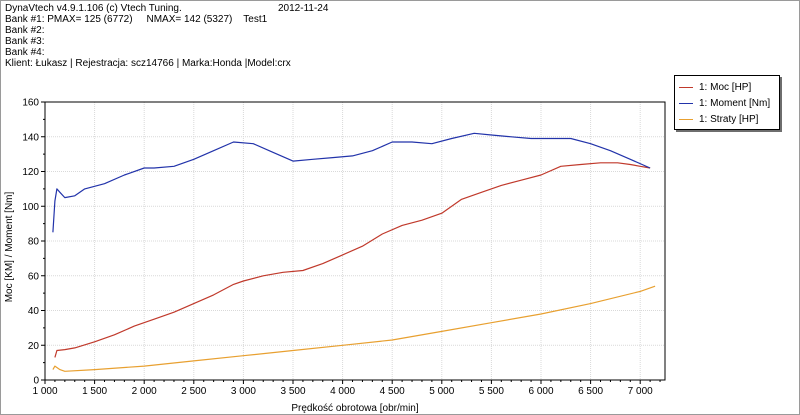 The height and width of the screenshot is (415, 800). I want to click on y-tick-label: 20, so click(34, 346).